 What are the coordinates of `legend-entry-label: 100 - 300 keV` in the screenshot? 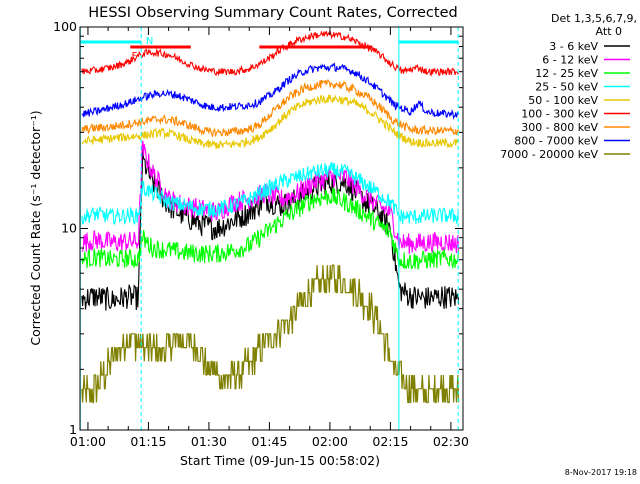 It's located at (559, 114).